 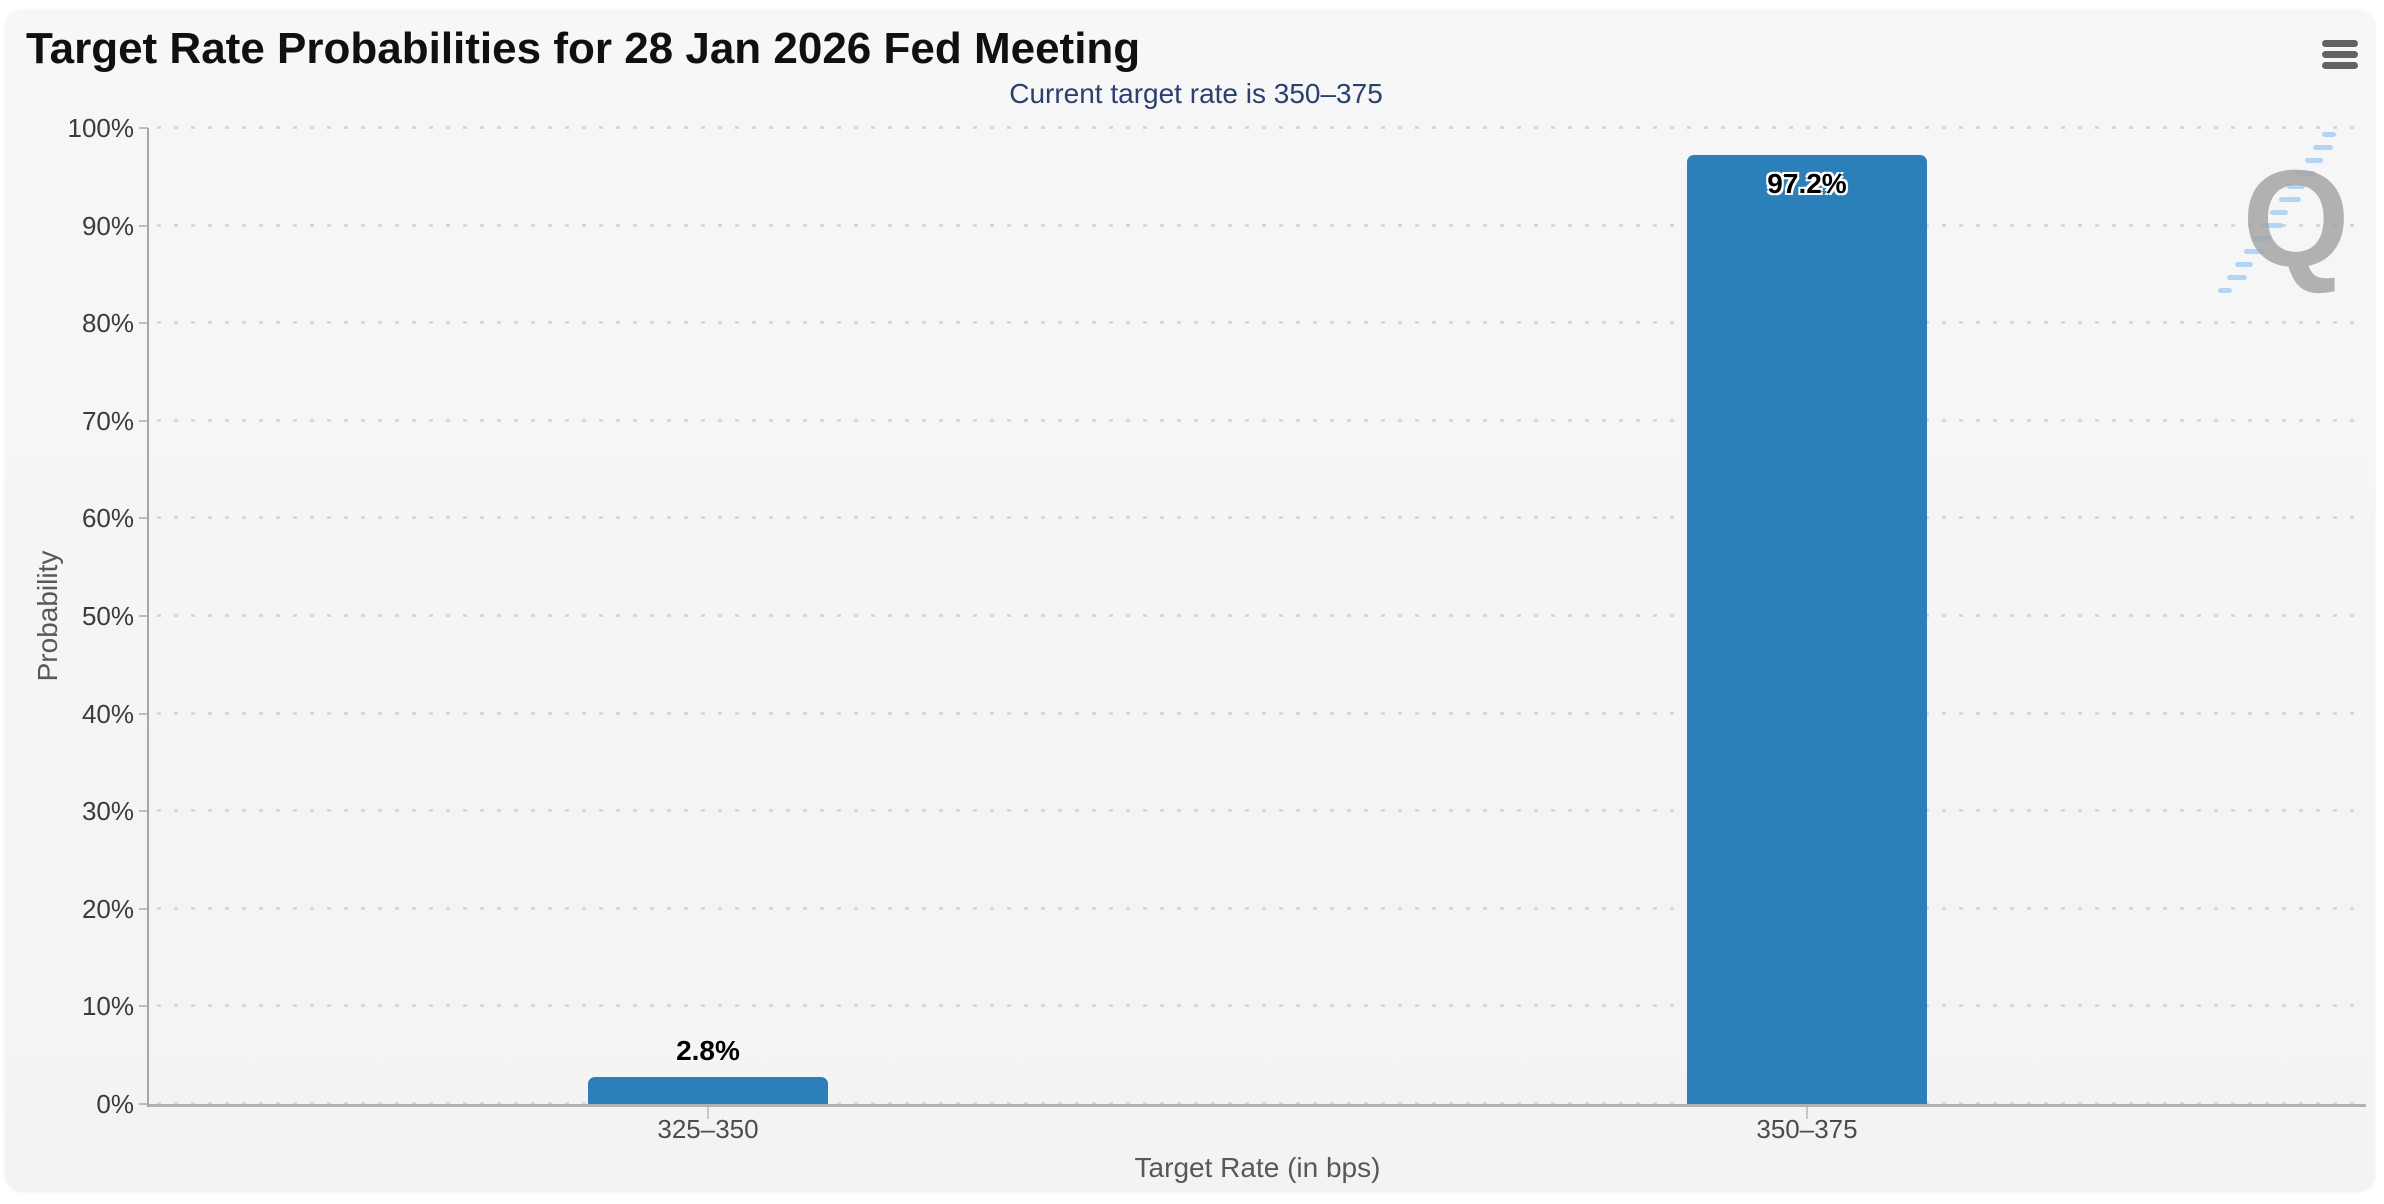 What do you see at coordinates (1807, 1129) in the screenshot?
I see `x-category-label: 350–375` at bounding box center [1807, 1129].